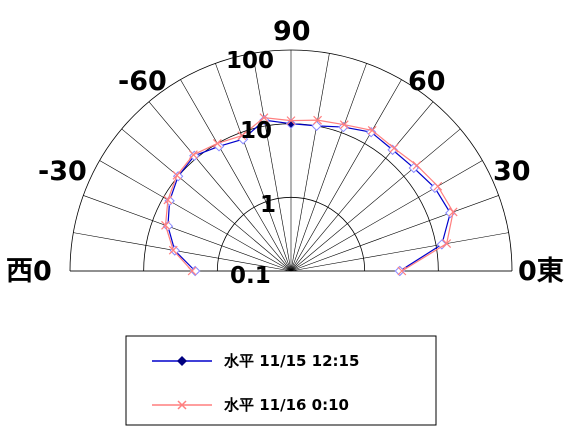  What do you see at coordinates (250, 276) in the screenshot?
I see `radial-tick-0.1: 0.1` at bounding box center [250, 276].